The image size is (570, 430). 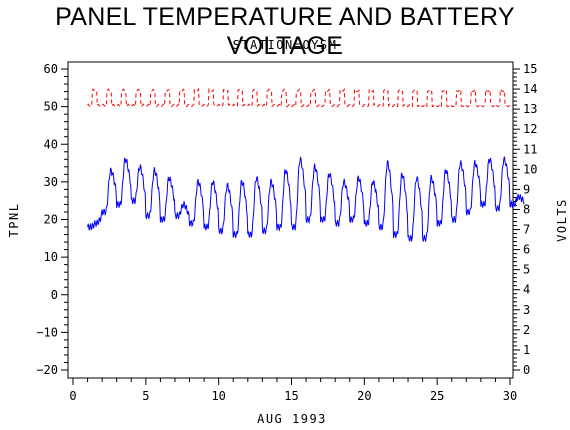 I want to click on x-tick-label: 30, so click(x=510, y=396).